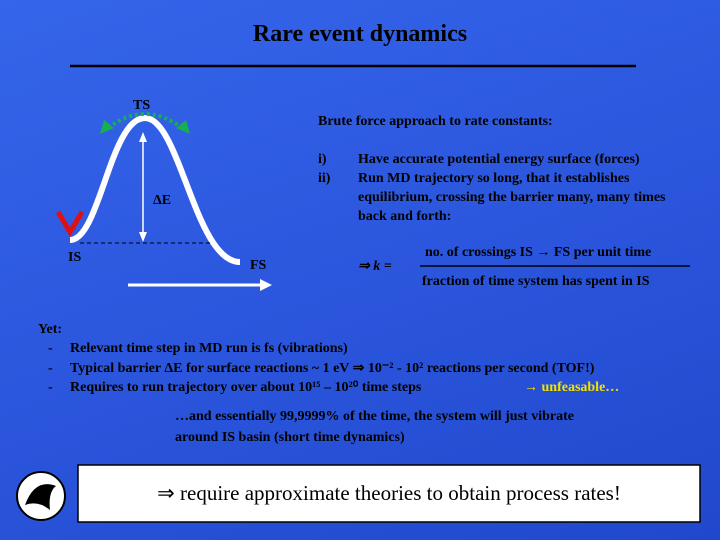 The image size is (720, 540). I want to click on logo-head, so click(40, 497).